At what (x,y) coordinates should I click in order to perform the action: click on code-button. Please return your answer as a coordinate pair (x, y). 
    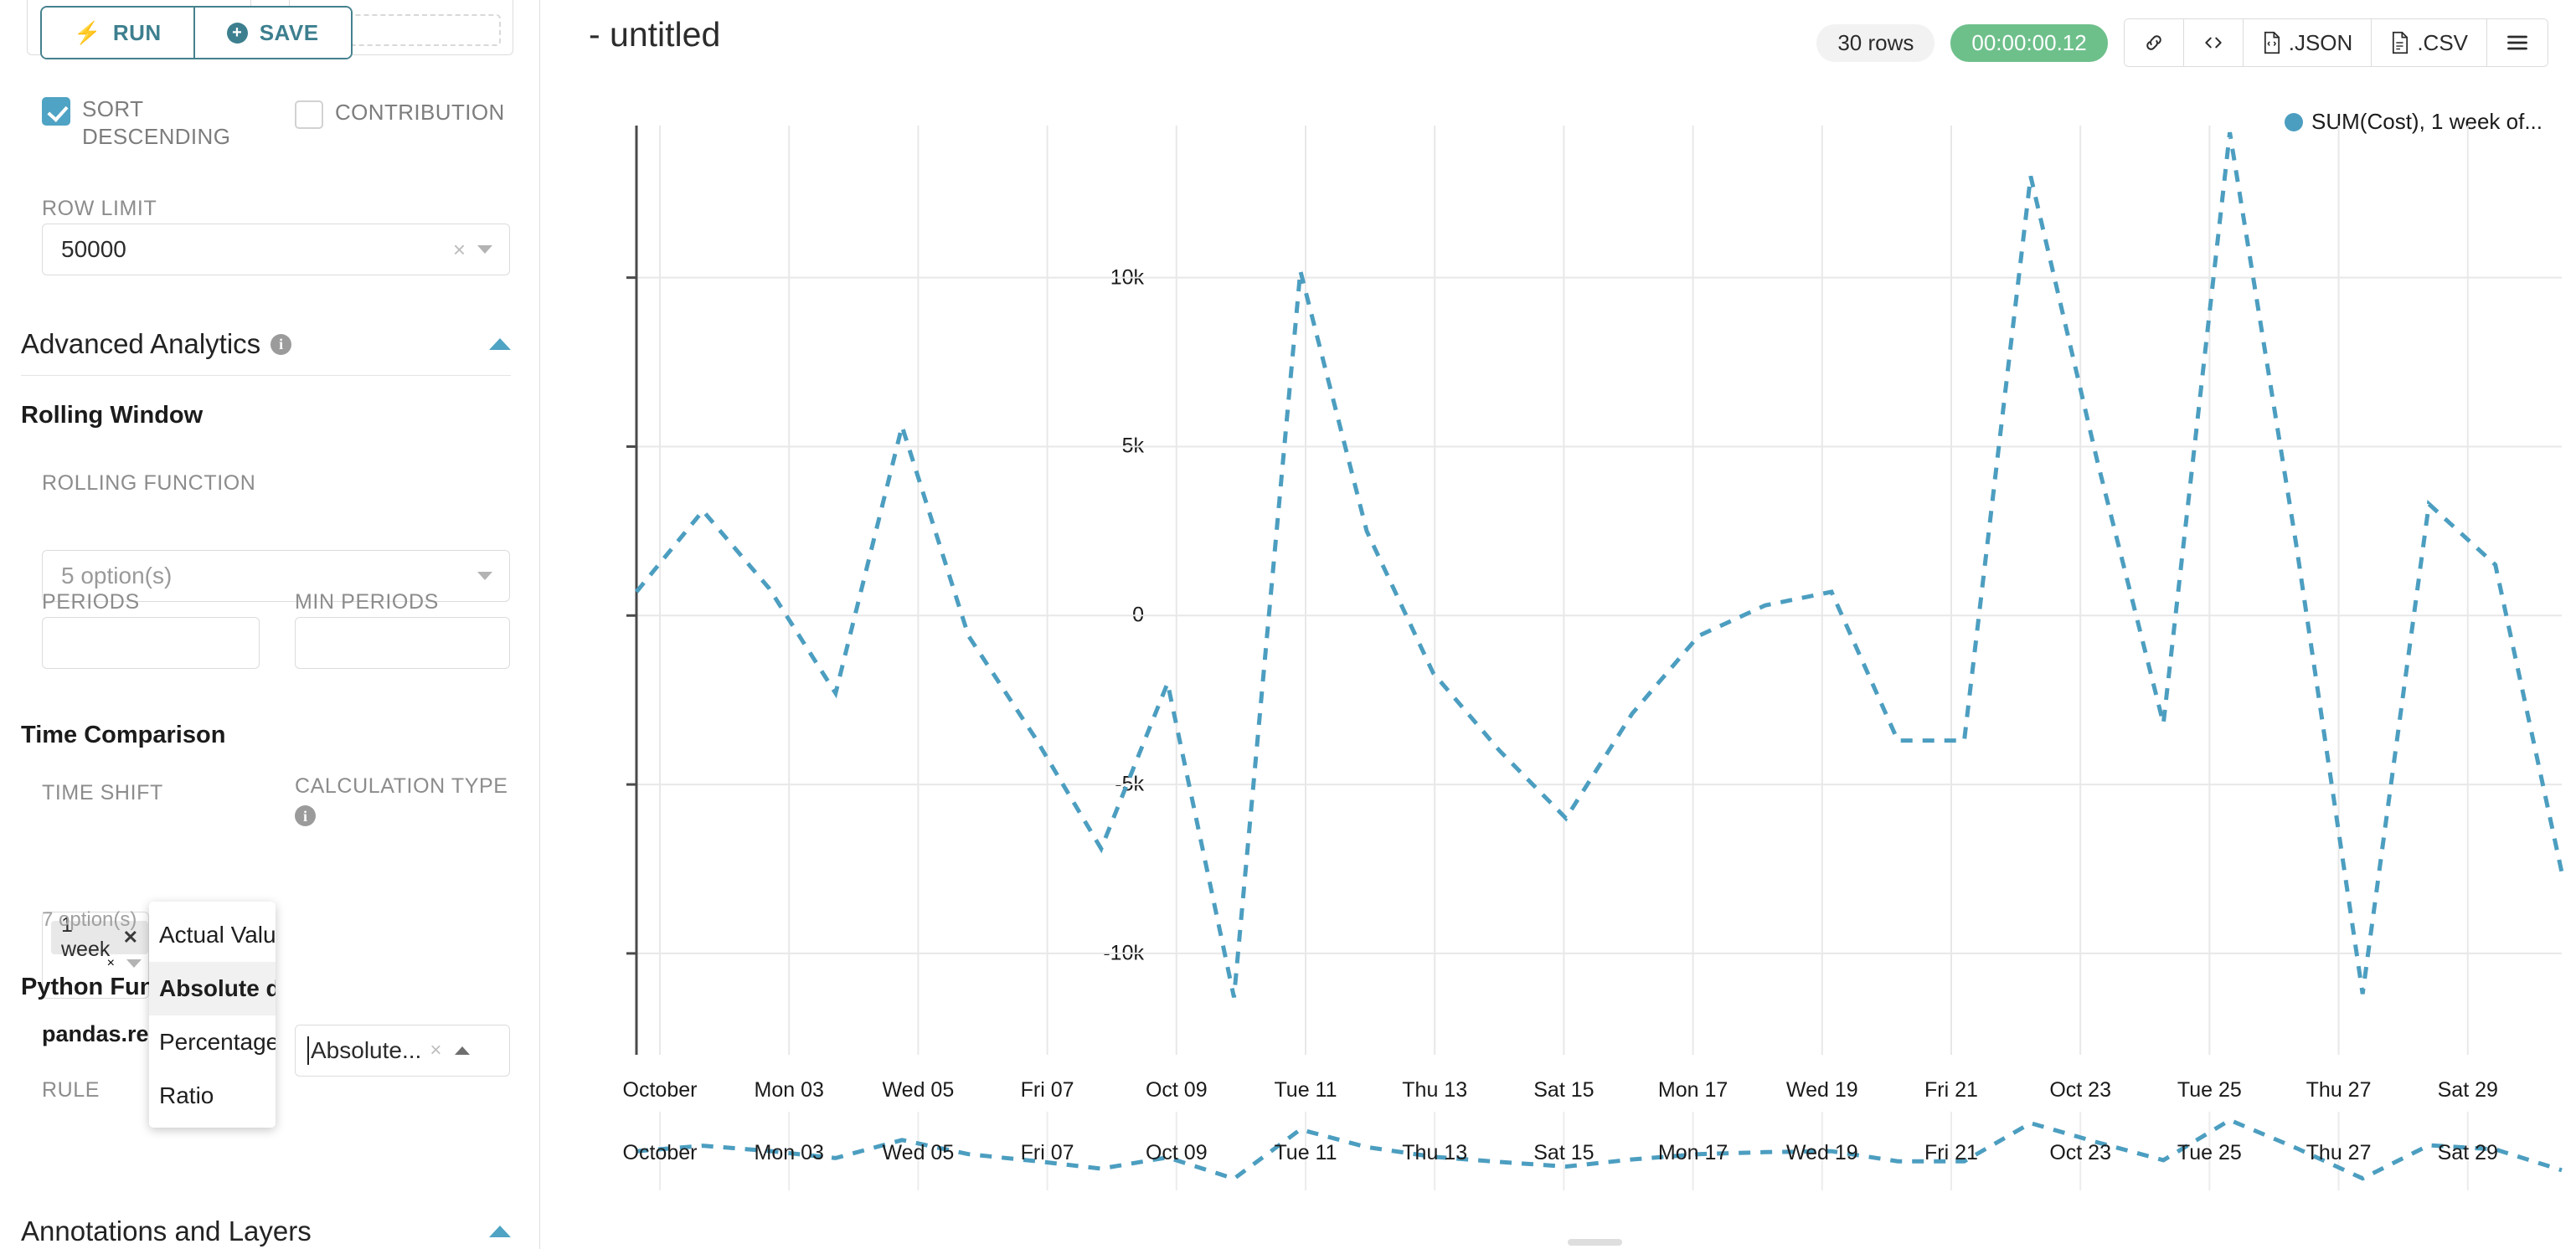
    Looking at the image, I should click on (2212, 42).